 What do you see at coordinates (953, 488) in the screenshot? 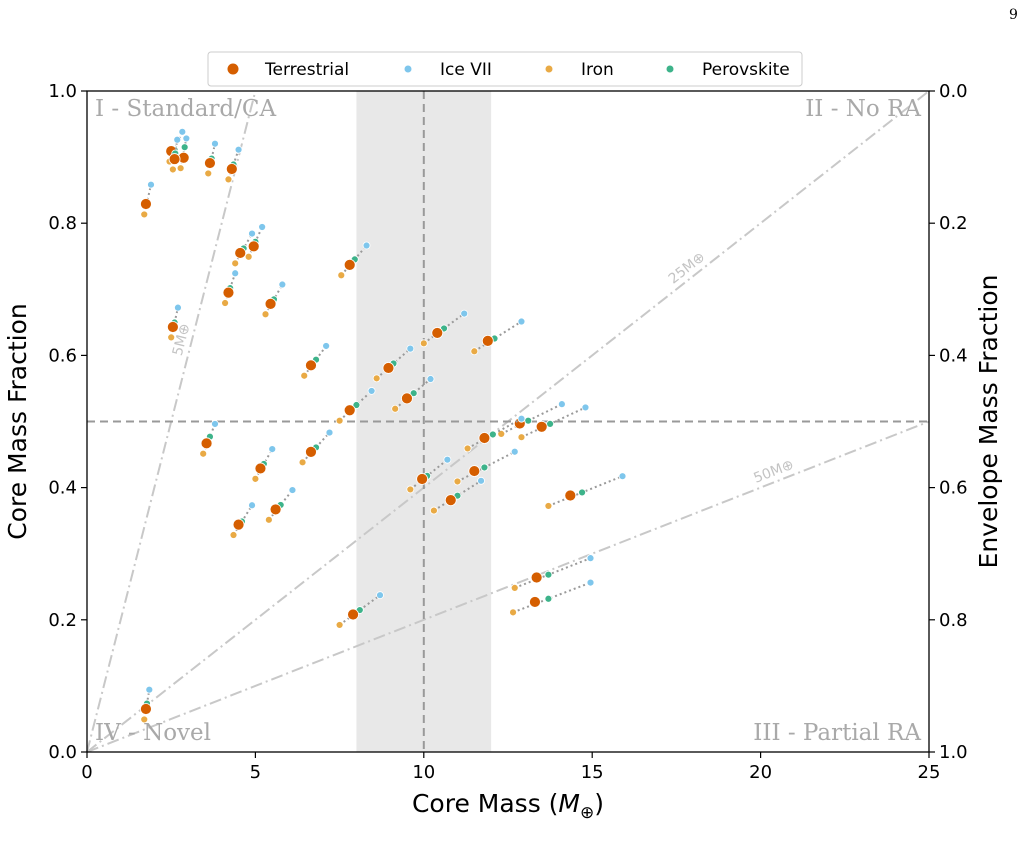
I see `y2-tick-label: 0.6` at bounding box center [953, 488].